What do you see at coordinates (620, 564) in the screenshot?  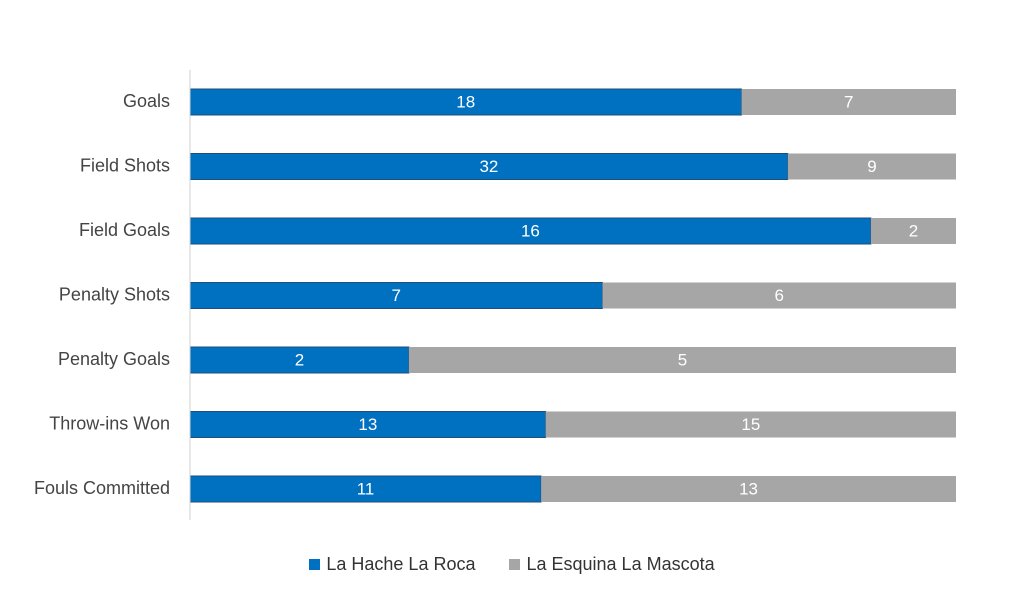 I see `legend-label-series-2: La Esquina La Mascota` at bounding box center [620, 564].